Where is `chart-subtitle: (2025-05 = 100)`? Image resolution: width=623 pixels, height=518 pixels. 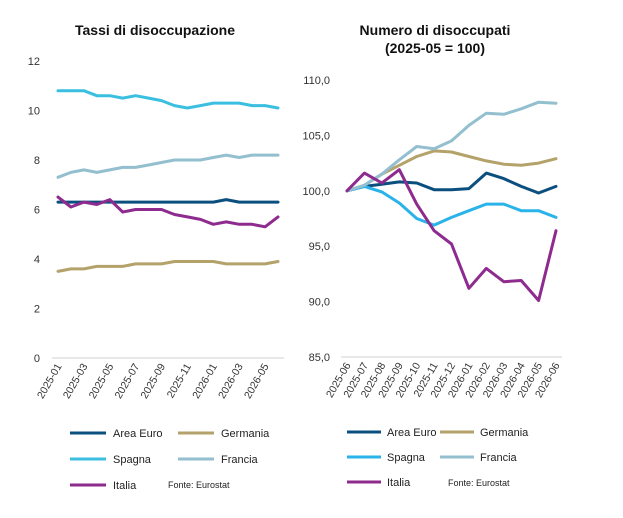
chart-subtitle: (2025-05 = 100) is located at coordinates (435, 48).